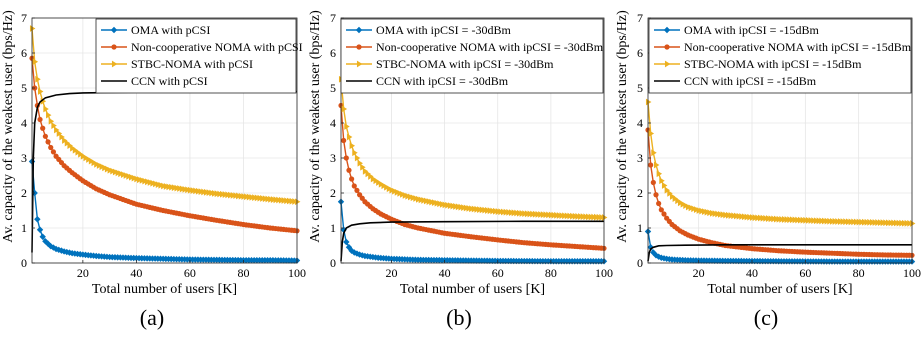 This screenshot has height=341, width=922. Describe the element at coordinates (243, 273) in the screenshot. I see `x-tick-label: 80` at that location.